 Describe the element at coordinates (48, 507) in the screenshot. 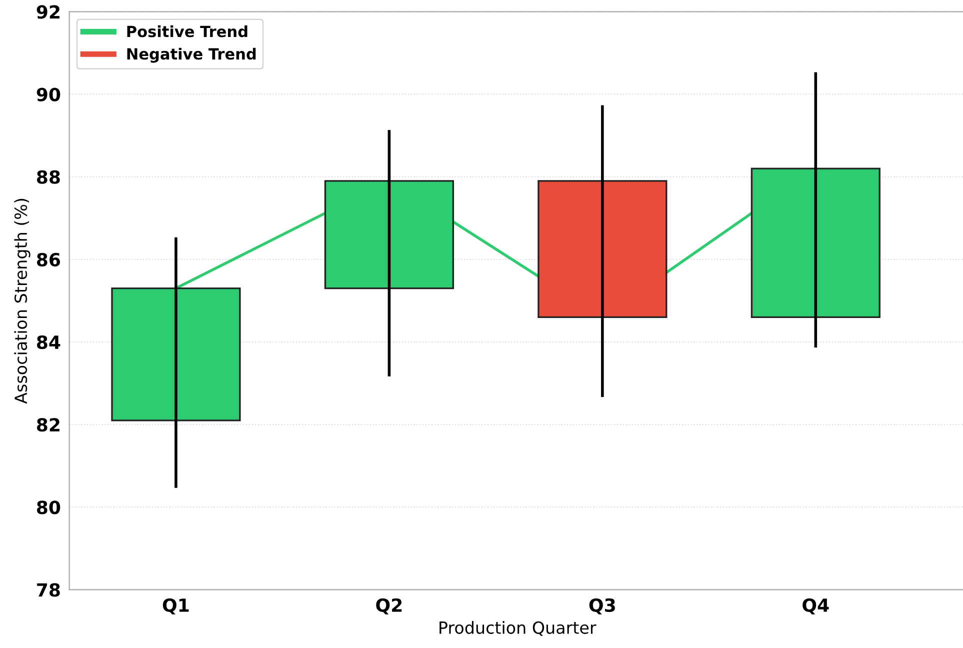

I see `y-tick-label: 80` at that location.